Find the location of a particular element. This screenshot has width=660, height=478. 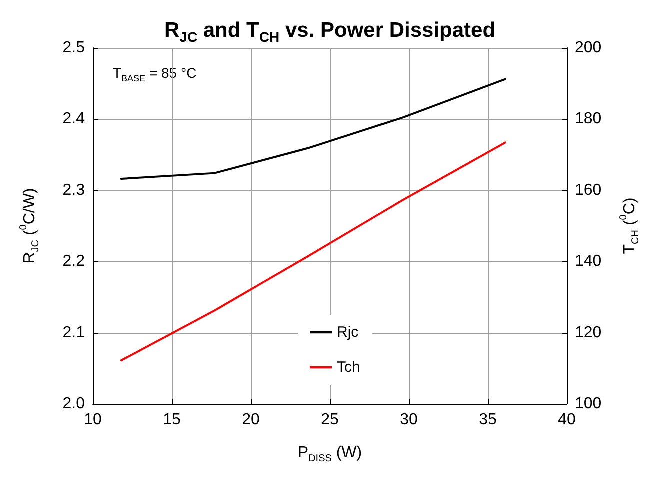

y2-tick-label: 140 is located at coordinates (588, 261).